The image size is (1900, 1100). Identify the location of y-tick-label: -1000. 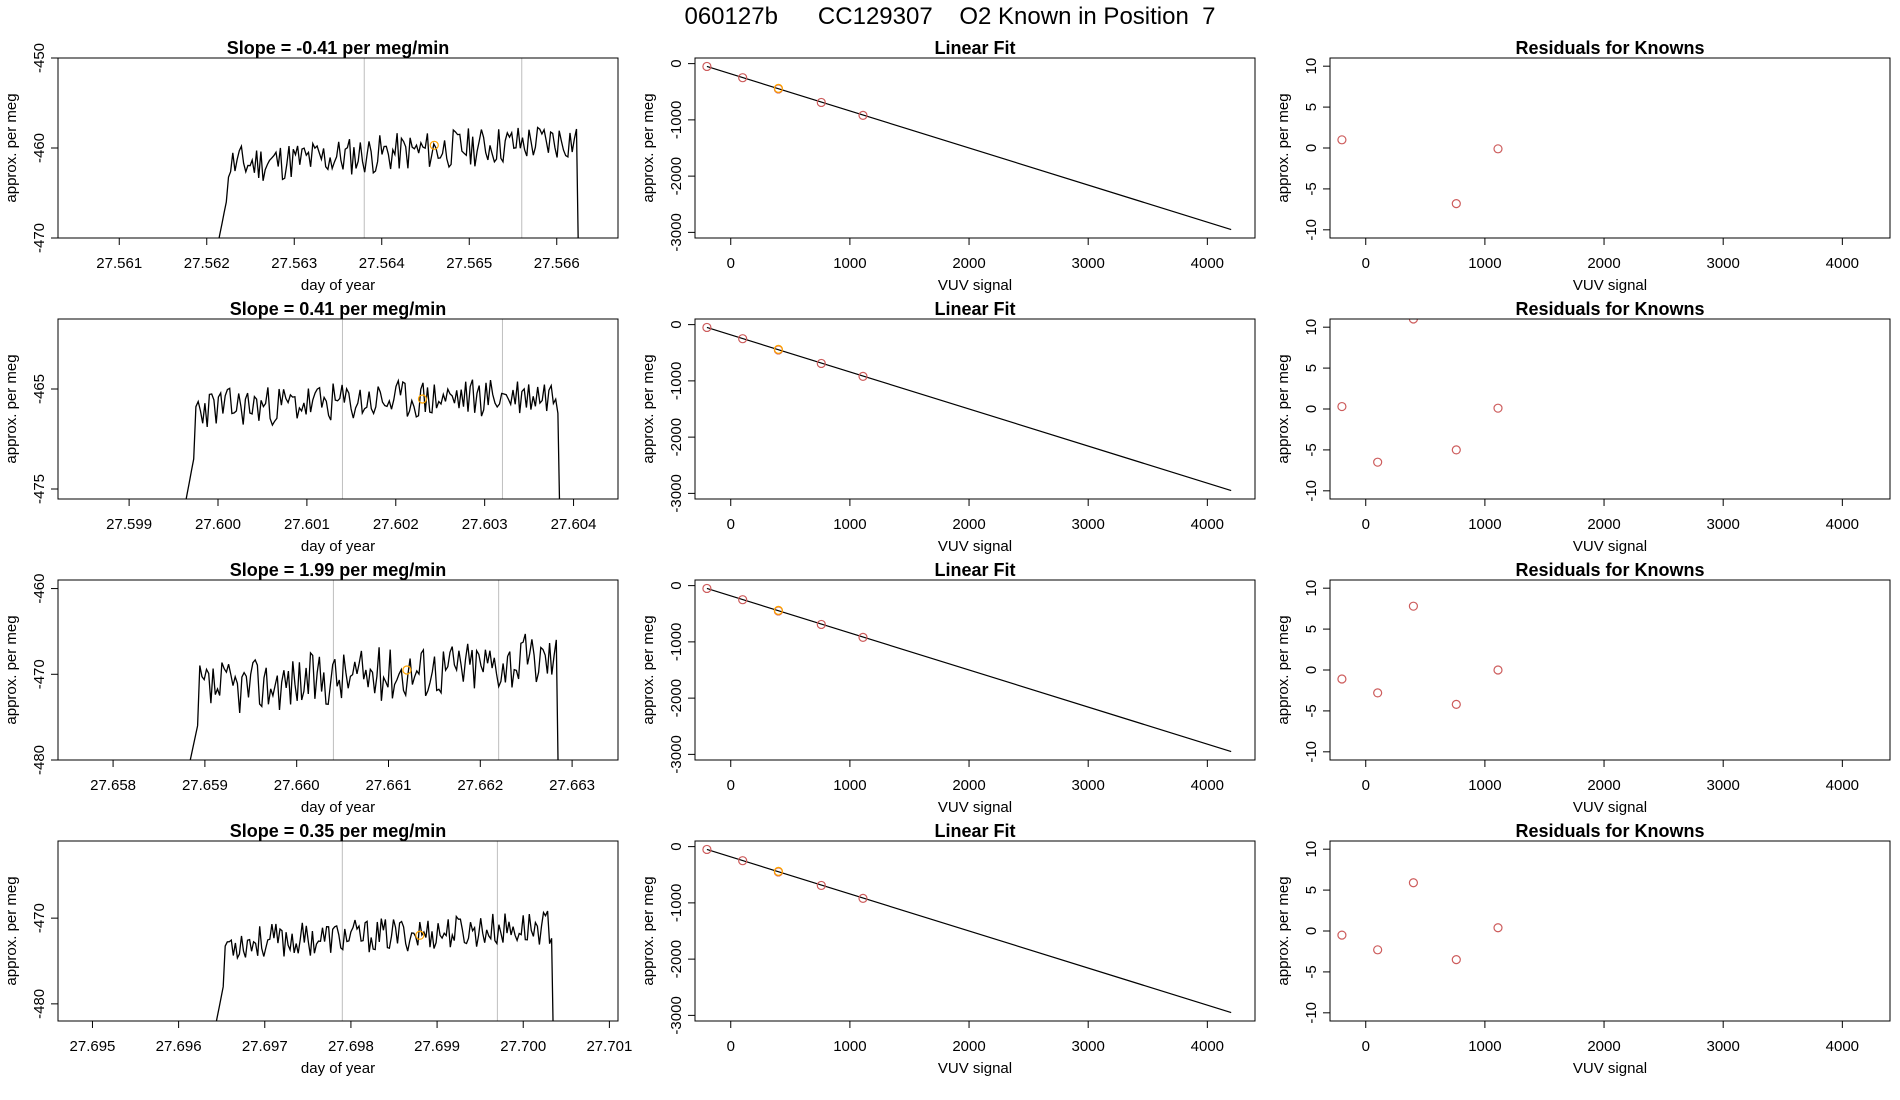
(676, 903).